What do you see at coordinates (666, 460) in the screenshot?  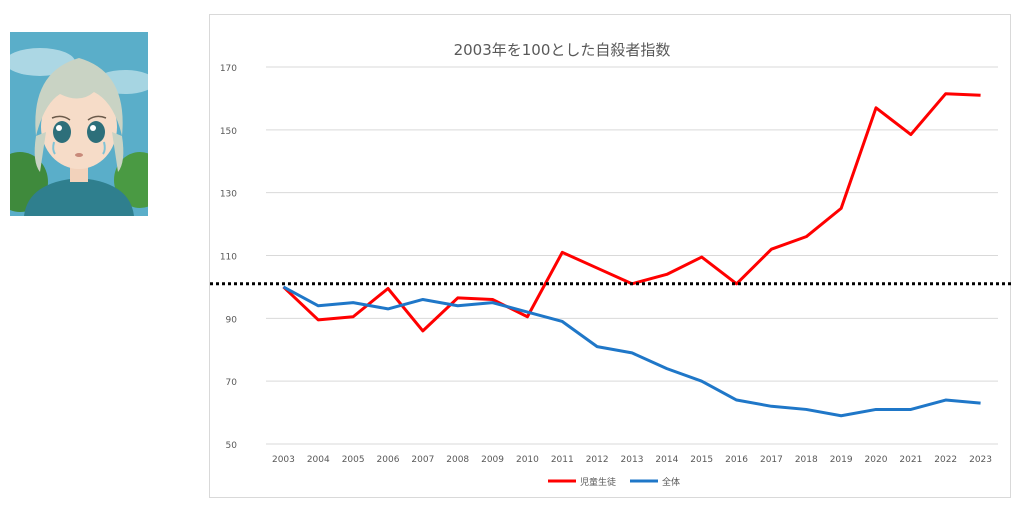 I see `x-tick-label: 2014` at bounding box center [666, 460].